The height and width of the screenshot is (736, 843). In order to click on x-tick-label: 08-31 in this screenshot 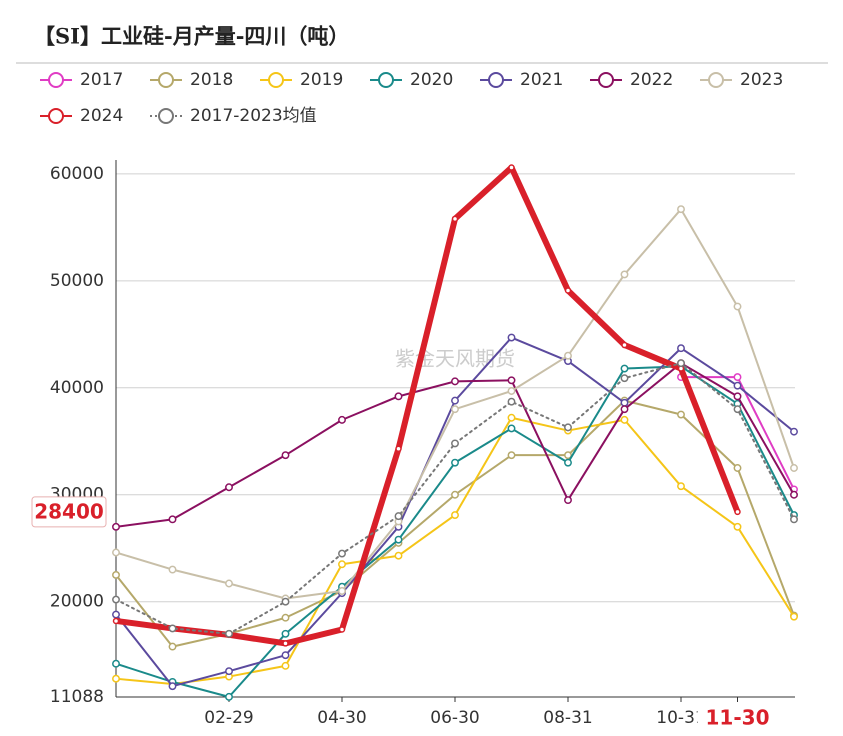, I will do `click(567, 718)`.